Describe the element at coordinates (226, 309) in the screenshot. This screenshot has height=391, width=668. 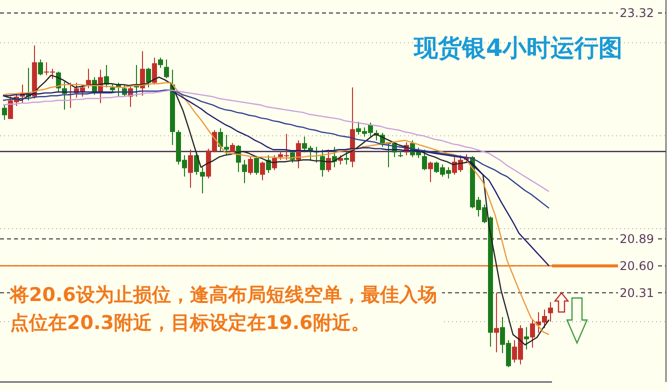
I see `annotation: 将20.6设为止损位，逢高布局短线空单，最佳入场点位在20.3附近，目标设定在19.6附近。` at that location.